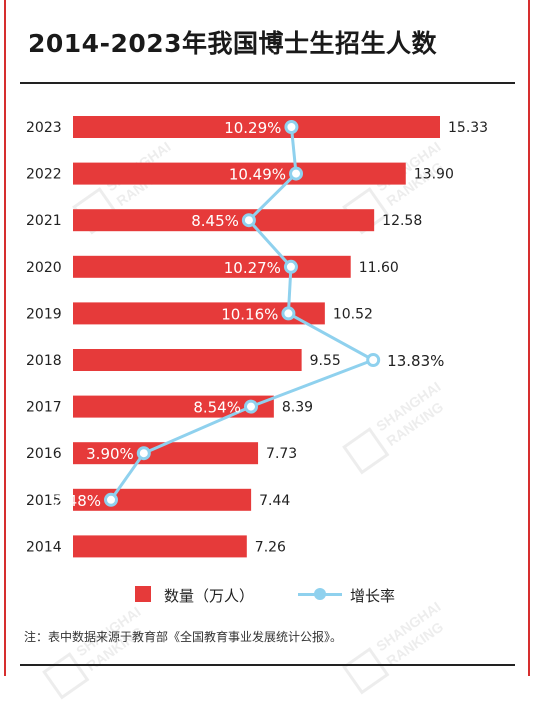  What do you see at coordinates (199, 313) in the screenshot?
I see `bar-2019` at bounding box center [199, 313].